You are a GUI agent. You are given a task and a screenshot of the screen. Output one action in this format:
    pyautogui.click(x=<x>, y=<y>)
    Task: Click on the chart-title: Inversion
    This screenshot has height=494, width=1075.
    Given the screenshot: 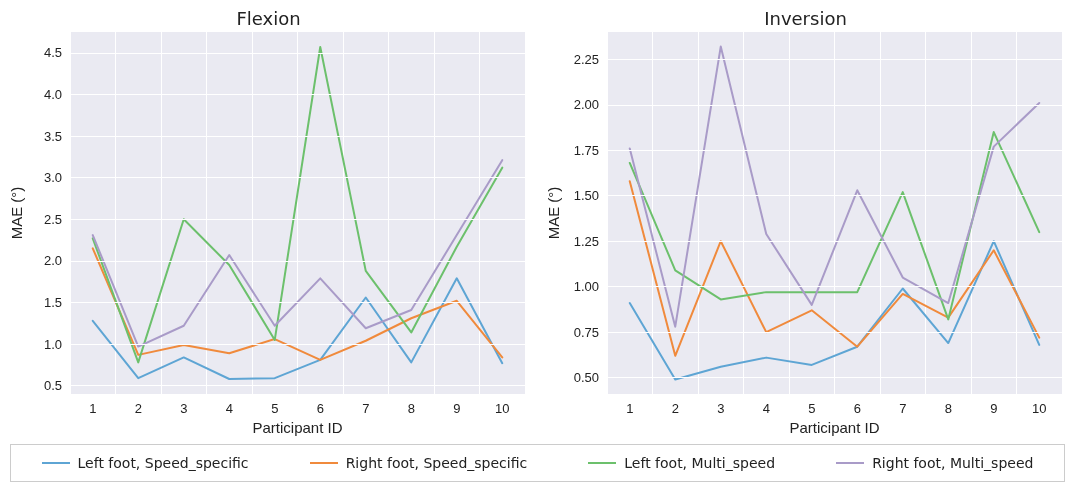 What is the action you would take?
    pyautogui.click(x=805, y=18)
    